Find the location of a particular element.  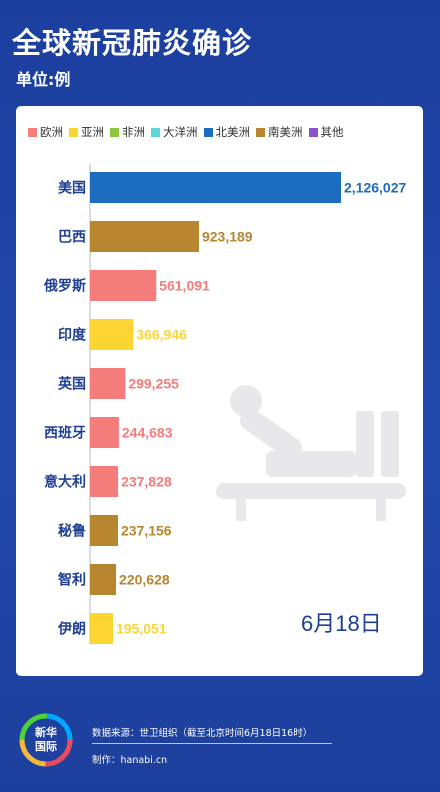

legend-item-oceania: 大洋洲 is located at coordinates (174, 132).